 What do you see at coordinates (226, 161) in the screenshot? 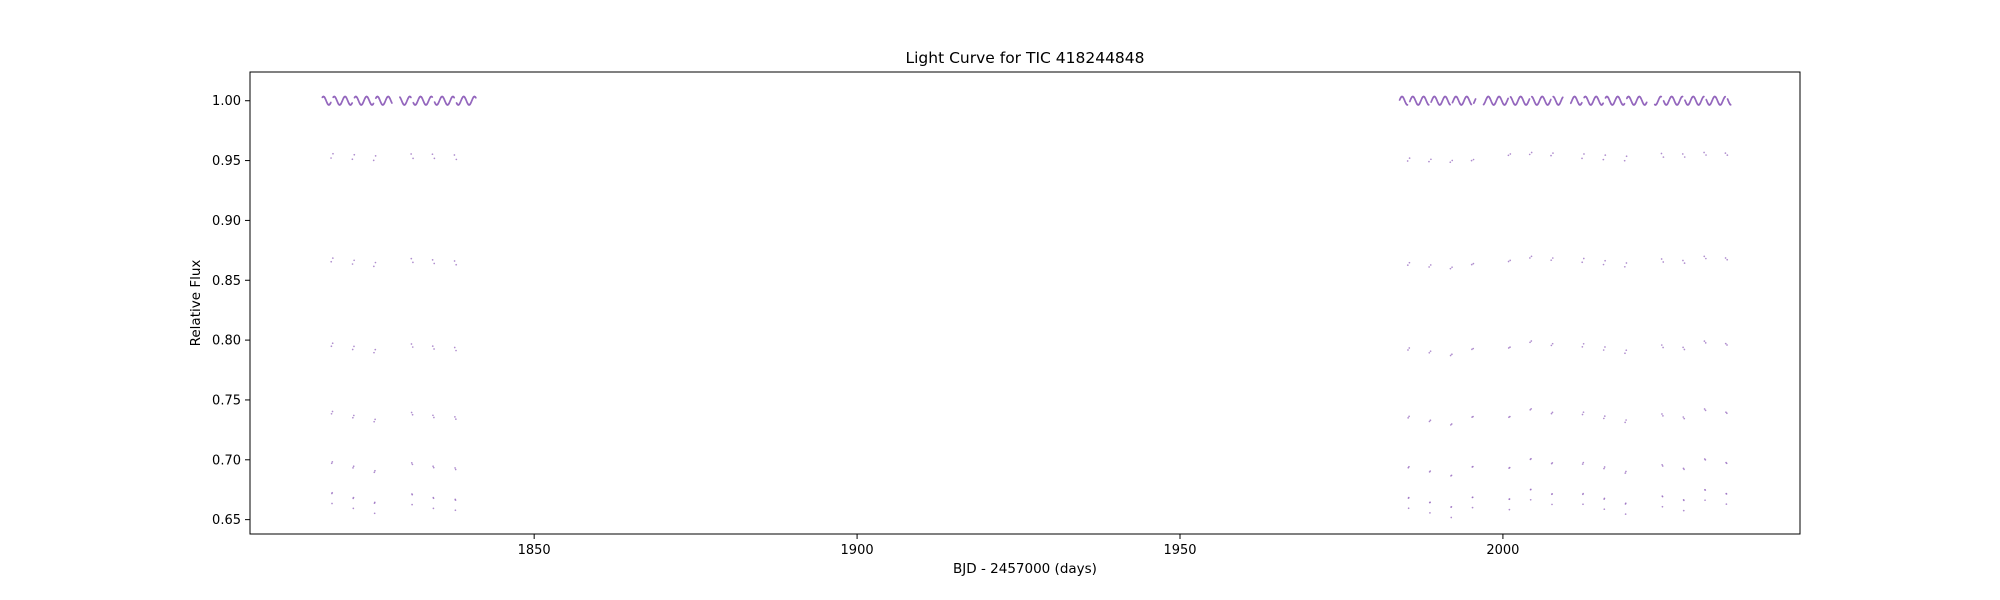
I see `y-tick-label: 0.95` at bounding box center [226, 161].